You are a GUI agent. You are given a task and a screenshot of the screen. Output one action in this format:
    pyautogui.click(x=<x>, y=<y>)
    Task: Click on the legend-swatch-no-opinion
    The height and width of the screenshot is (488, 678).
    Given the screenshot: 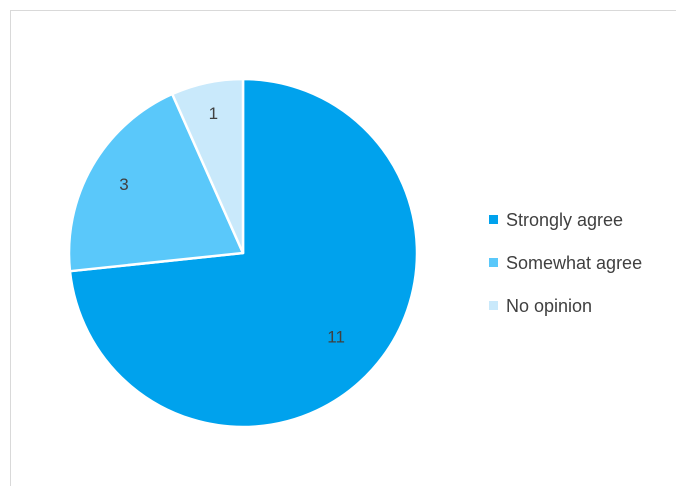 What is the action you would take?
    pyautogui.click(x=493, y=305)
    